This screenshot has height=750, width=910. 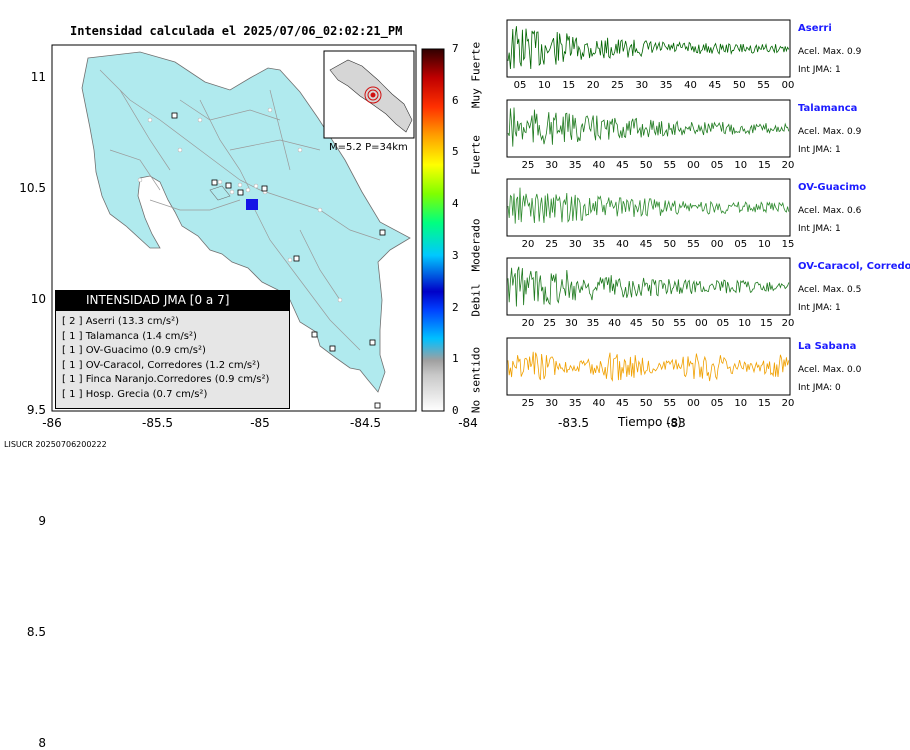 What do you see at coordinates (161, 365) in the screenshot?
I see `legend-item: [ 1 ] OV-Caracol, Corredores (1.2 cm/s²)` at bounding box center [161, 365].